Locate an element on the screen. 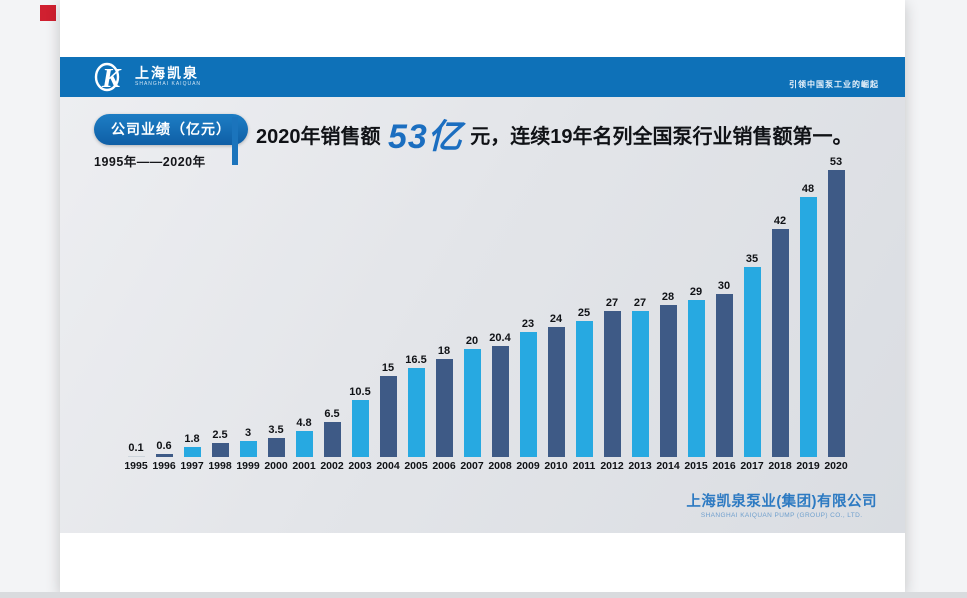  bar-value-2020: 53 is located at coordinates (836, 162).